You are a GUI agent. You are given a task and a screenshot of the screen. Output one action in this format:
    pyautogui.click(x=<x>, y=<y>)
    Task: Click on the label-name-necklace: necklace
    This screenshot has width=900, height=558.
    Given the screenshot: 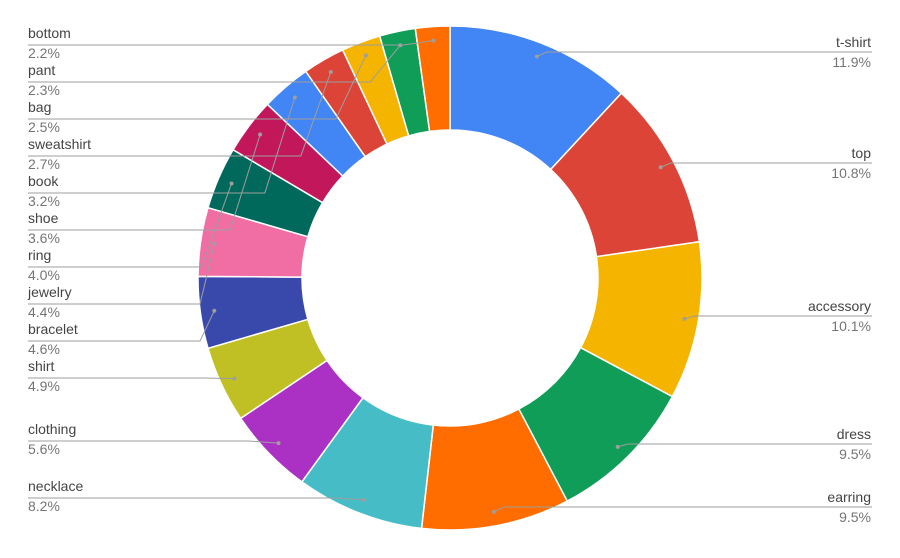 What is the action you would take?
    pyautogui.click(x=55, y=486)
    